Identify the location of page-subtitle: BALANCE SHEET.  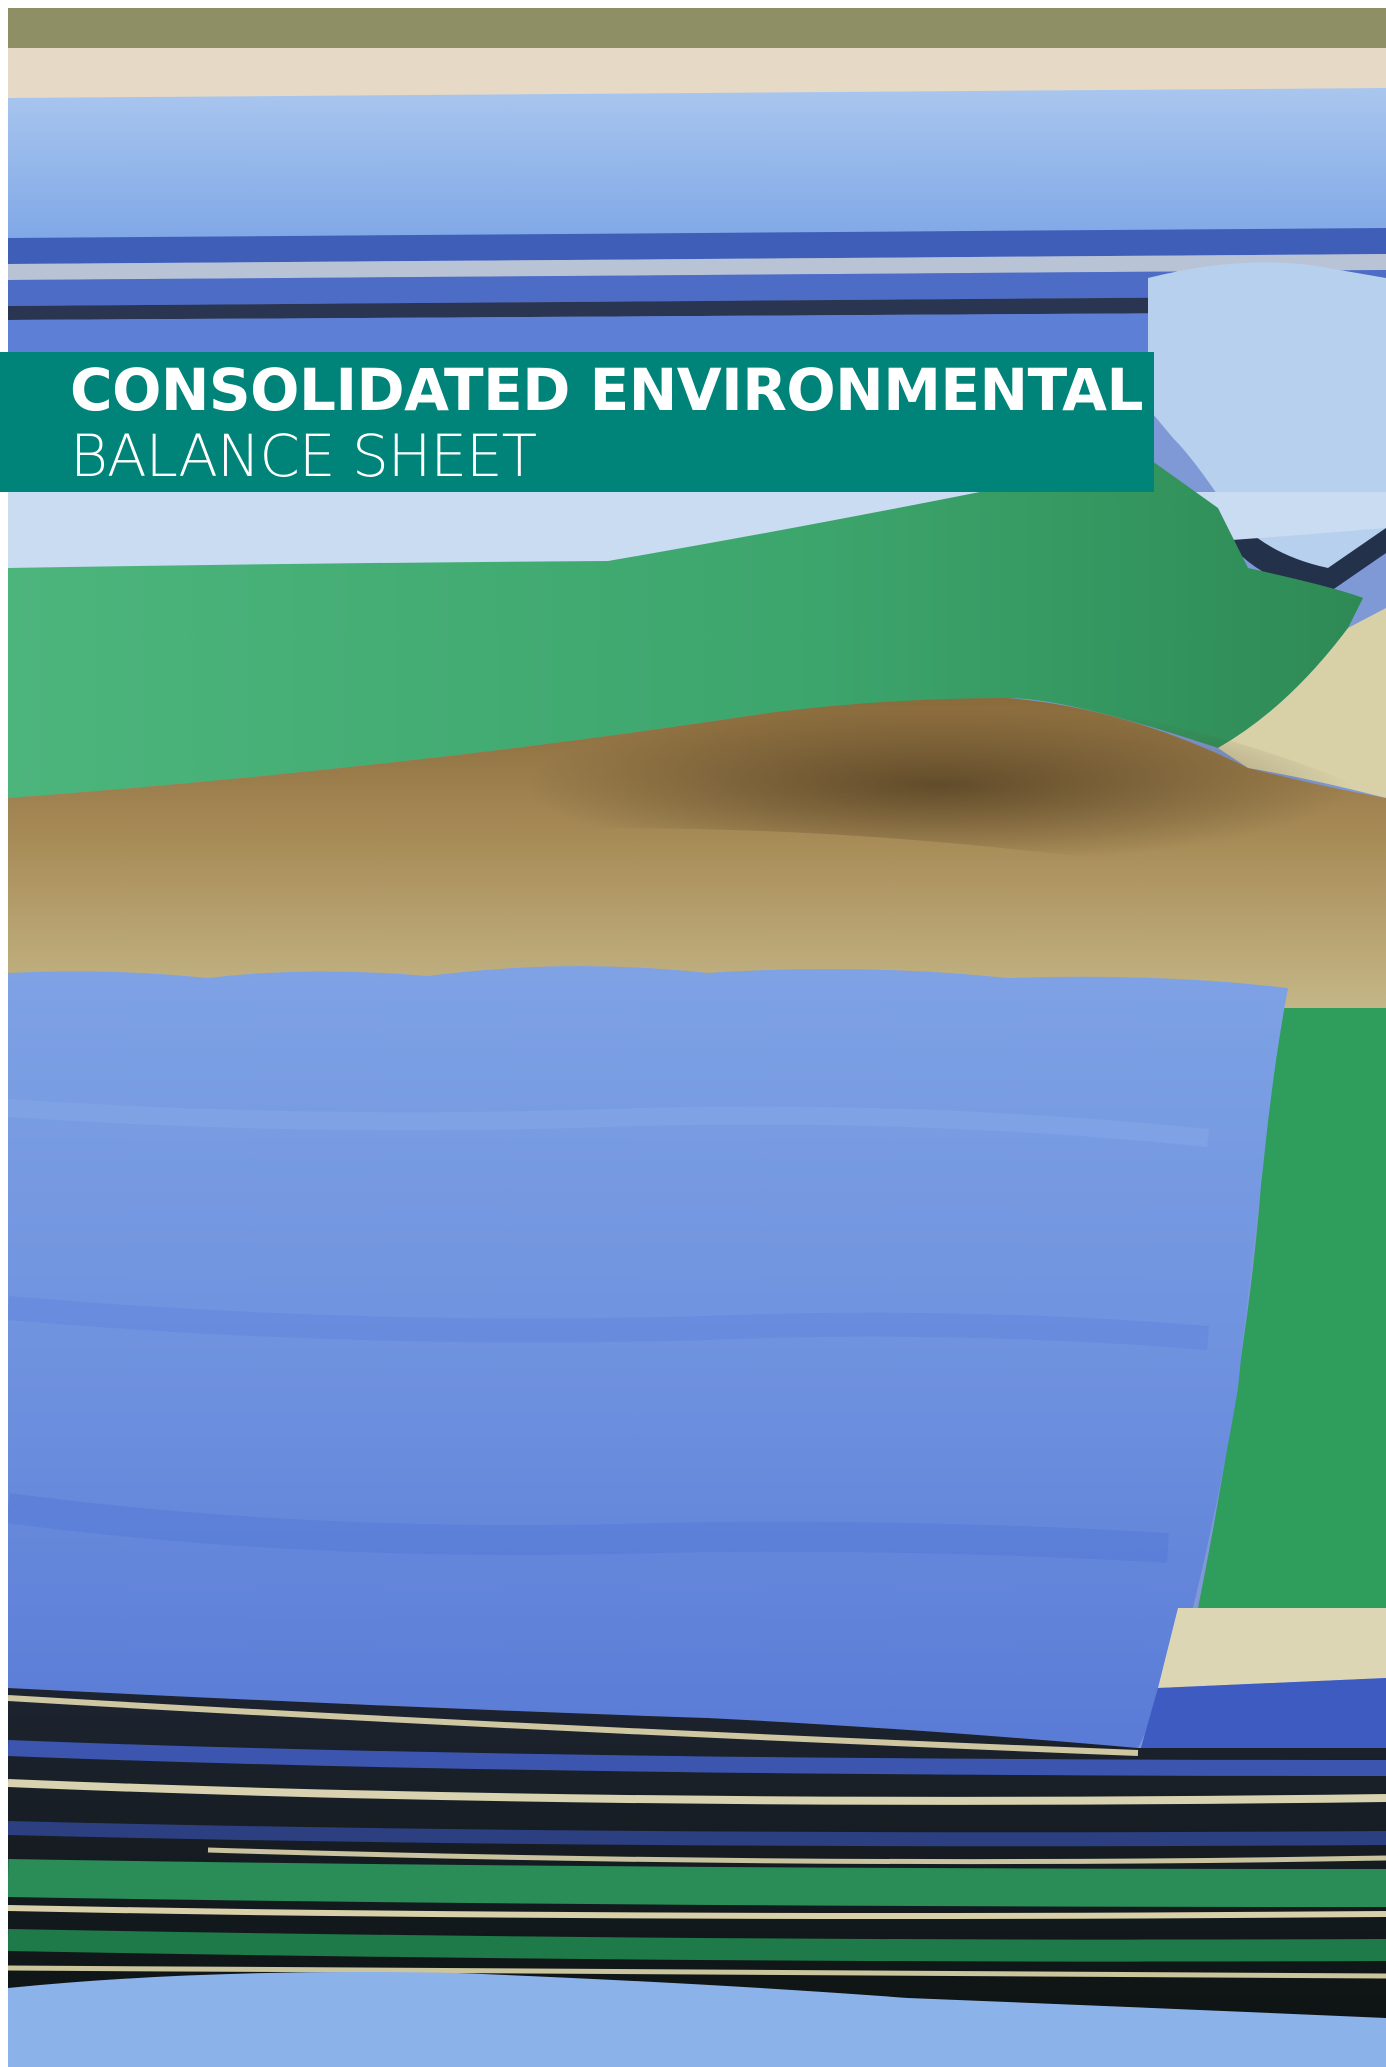
(303, 456).